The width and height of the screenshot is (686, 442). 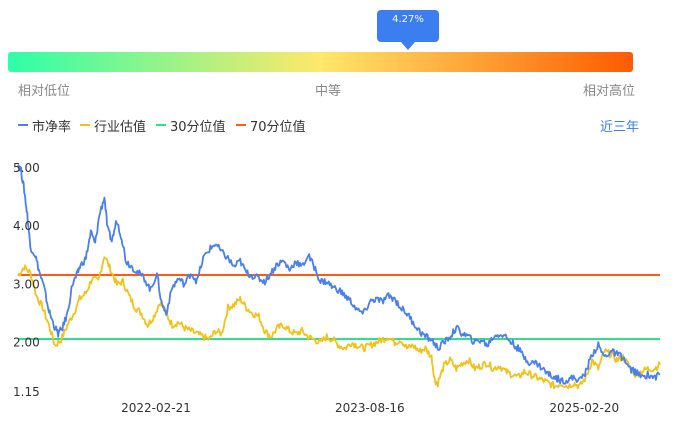 I want to click on y-tick-label: 3.00, so click(x=26, y=284).